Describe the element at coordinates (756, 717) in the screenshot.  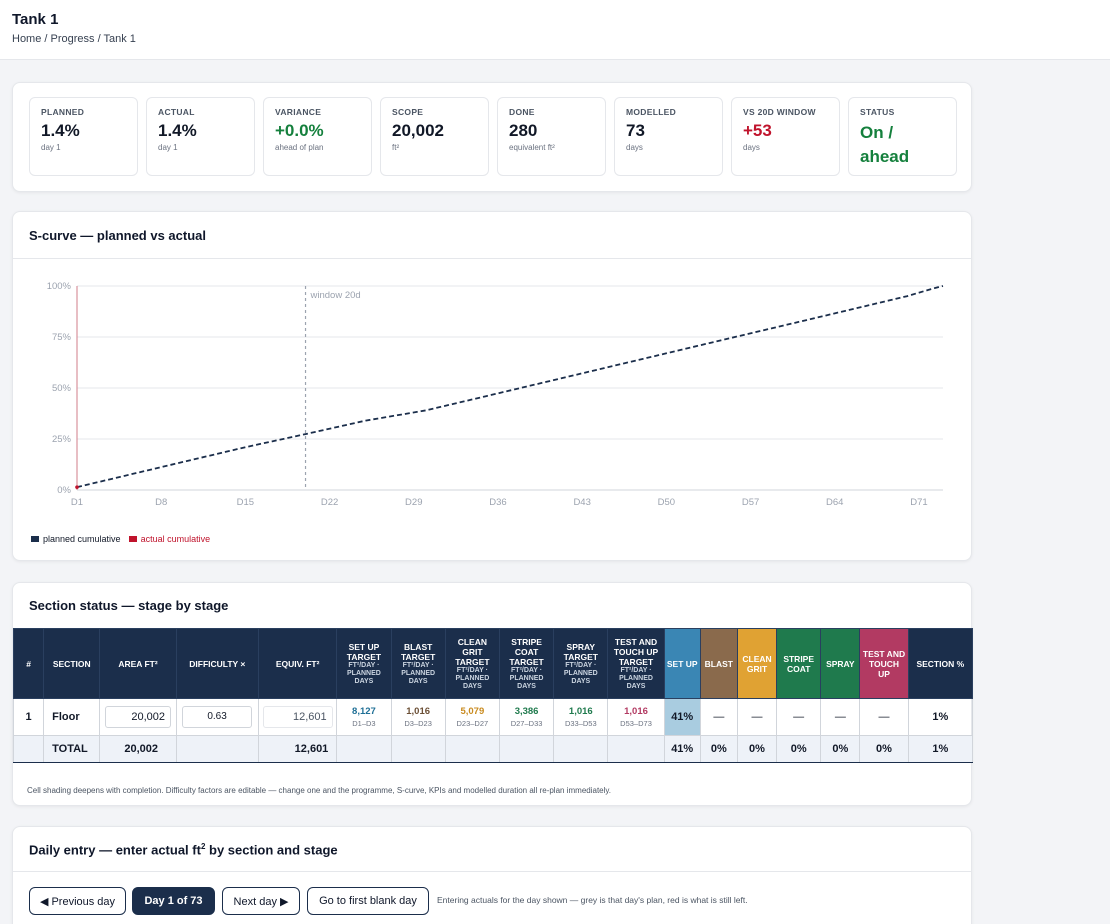
I see `stage-cell-clean: —` at that location.